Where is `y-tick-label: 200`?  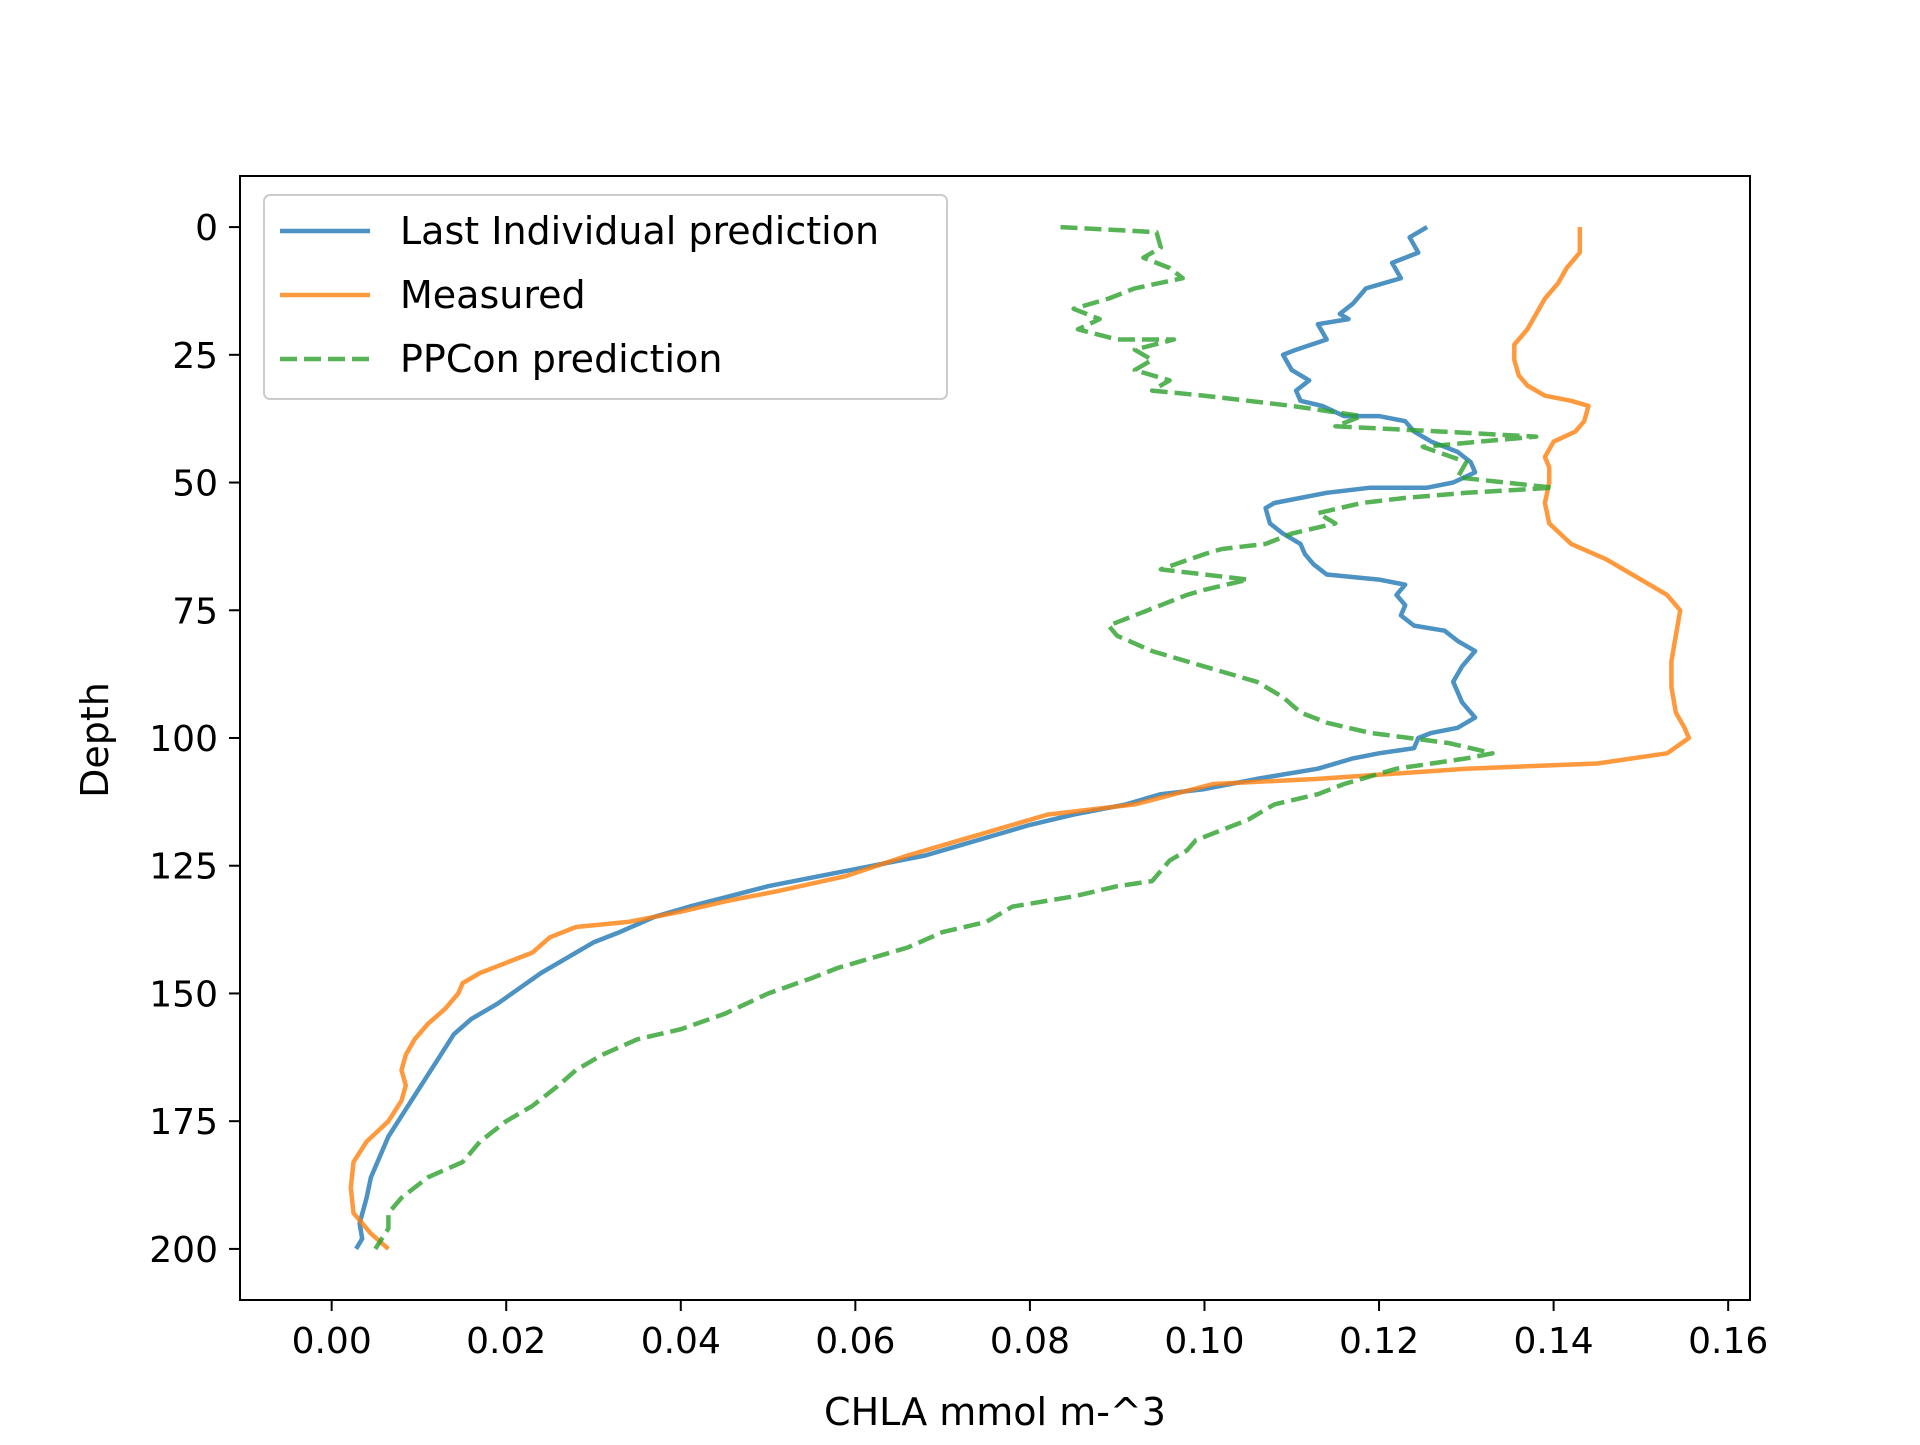
y-tick-label: 200 is located at coordinates (183, 1250).